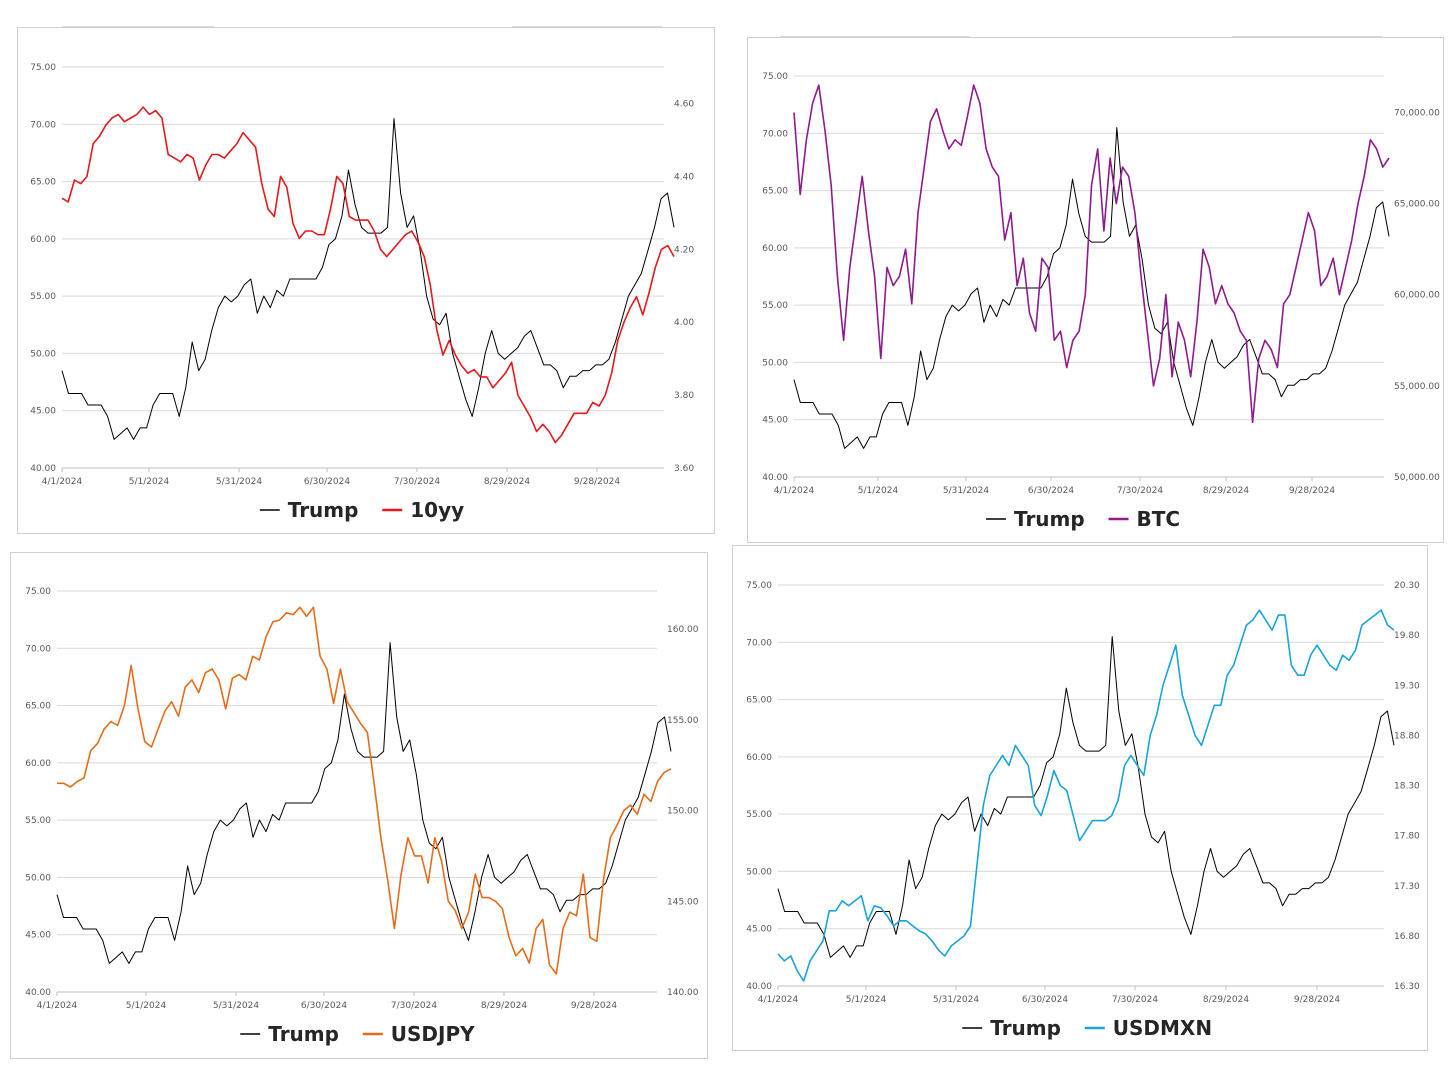  Describe the element at coordinates (1087, 1028) in the screenshot. I see `legend: Trump USDMXN` at that location.